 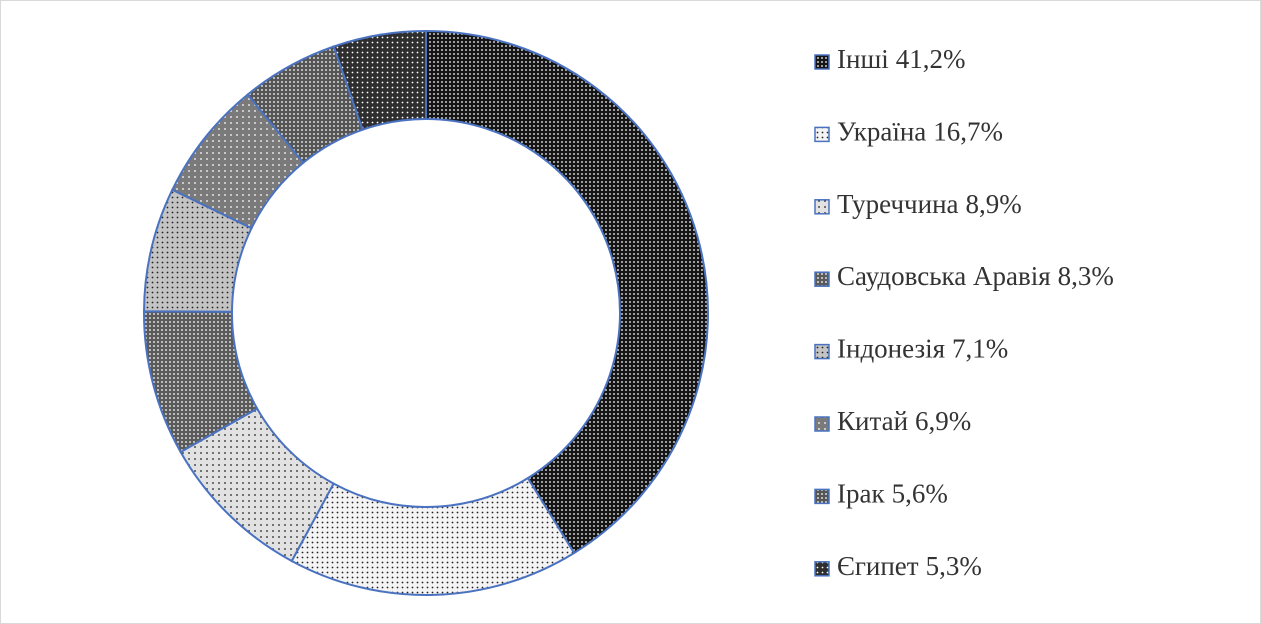 I want to click on legend-value: 8,3%, so click(x=1086, y=276).